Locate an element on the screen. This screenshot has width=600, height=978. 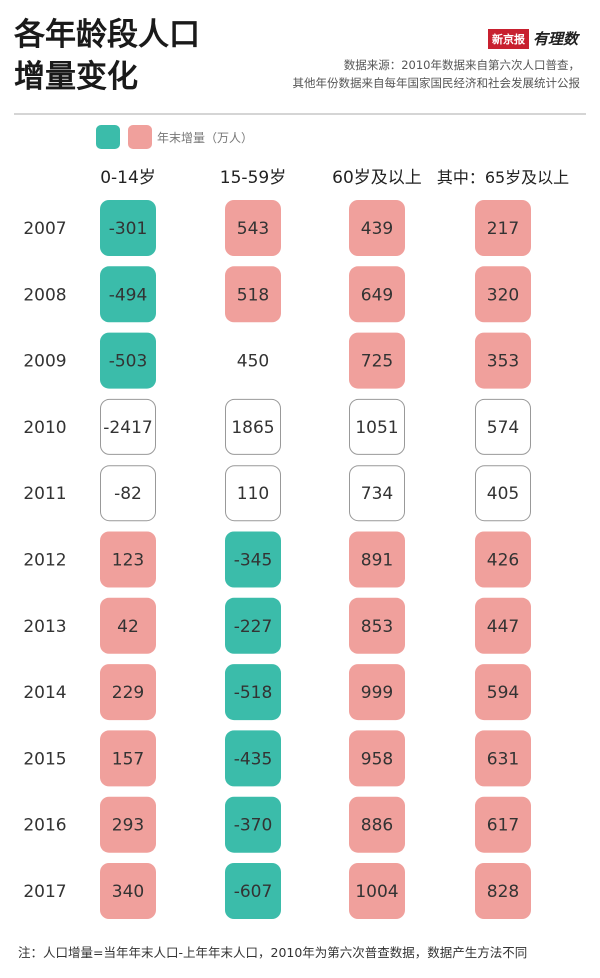
value-label: 891 is located at coordinates (377, 561).